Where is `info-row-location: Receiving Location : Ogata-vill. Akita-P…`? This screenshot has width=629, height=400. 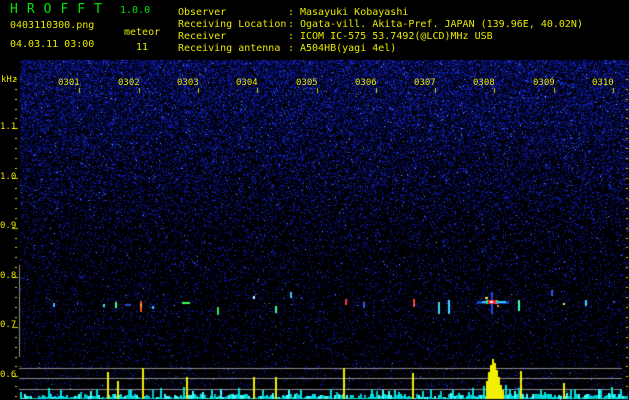 info-row-location: Receiving Location : Ogata-vill. Akita-P… is located at coordinates (380, 25).